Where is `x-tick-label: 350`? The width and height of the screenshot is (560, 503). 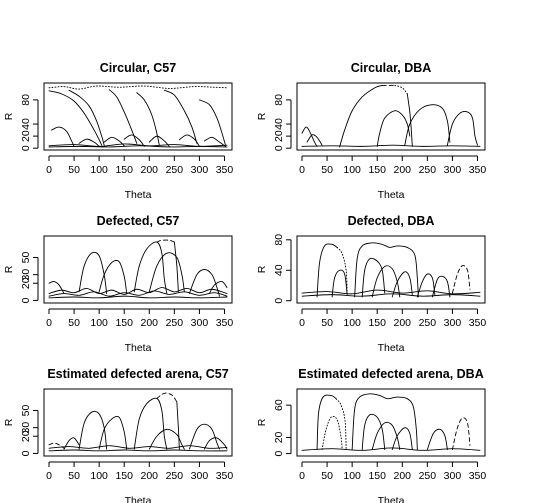 x-tick-label: 350 is located at coordinates (478, 476).